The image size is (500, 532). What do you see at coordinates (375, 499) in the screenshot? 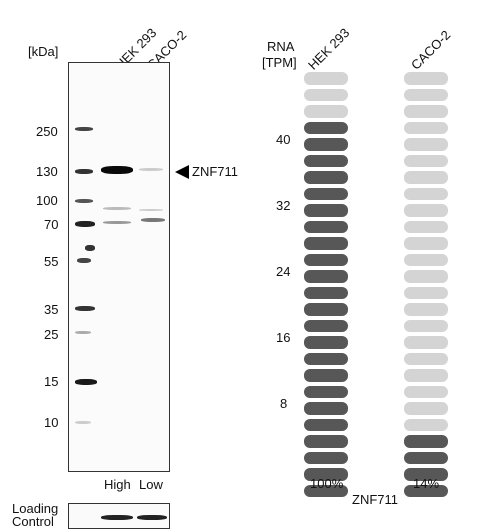
I see `rna-gene-label: ZNF711` at bounding box center [375, 499].